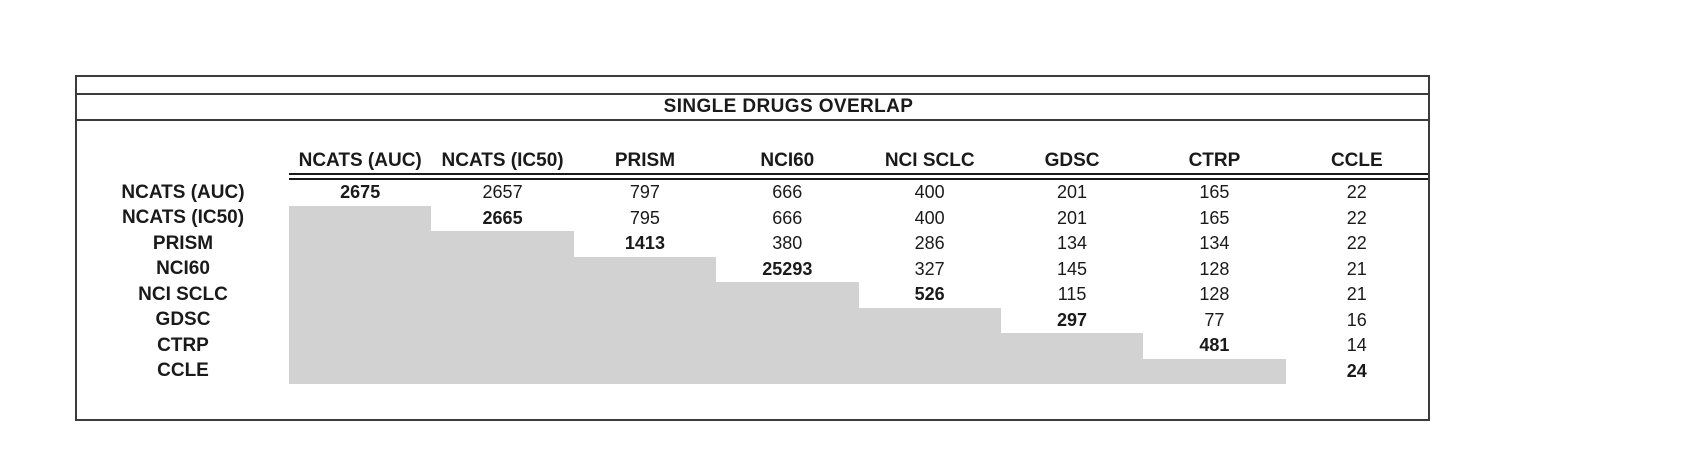  Describe the element at coordinates (787, 243) in the screenshot. I see `matrix-cell: 380` at that location.